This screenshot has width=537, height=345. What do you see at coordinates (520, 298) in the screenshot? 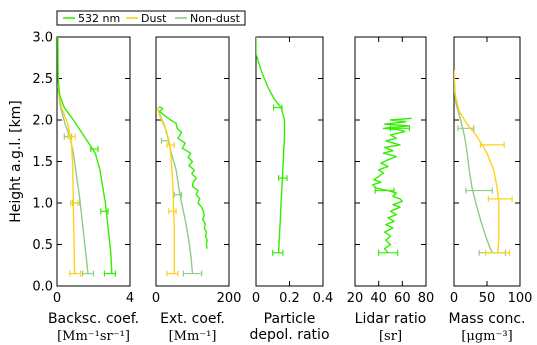
I see `x-tick-label: 100` at bounding box center [520, 298].